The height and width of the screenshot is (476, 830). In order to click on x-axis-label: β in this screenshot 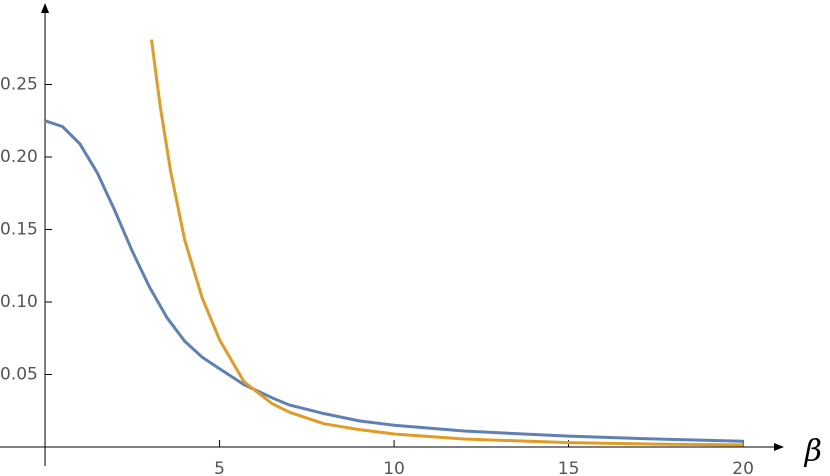, I will do `click(813, 451)`.